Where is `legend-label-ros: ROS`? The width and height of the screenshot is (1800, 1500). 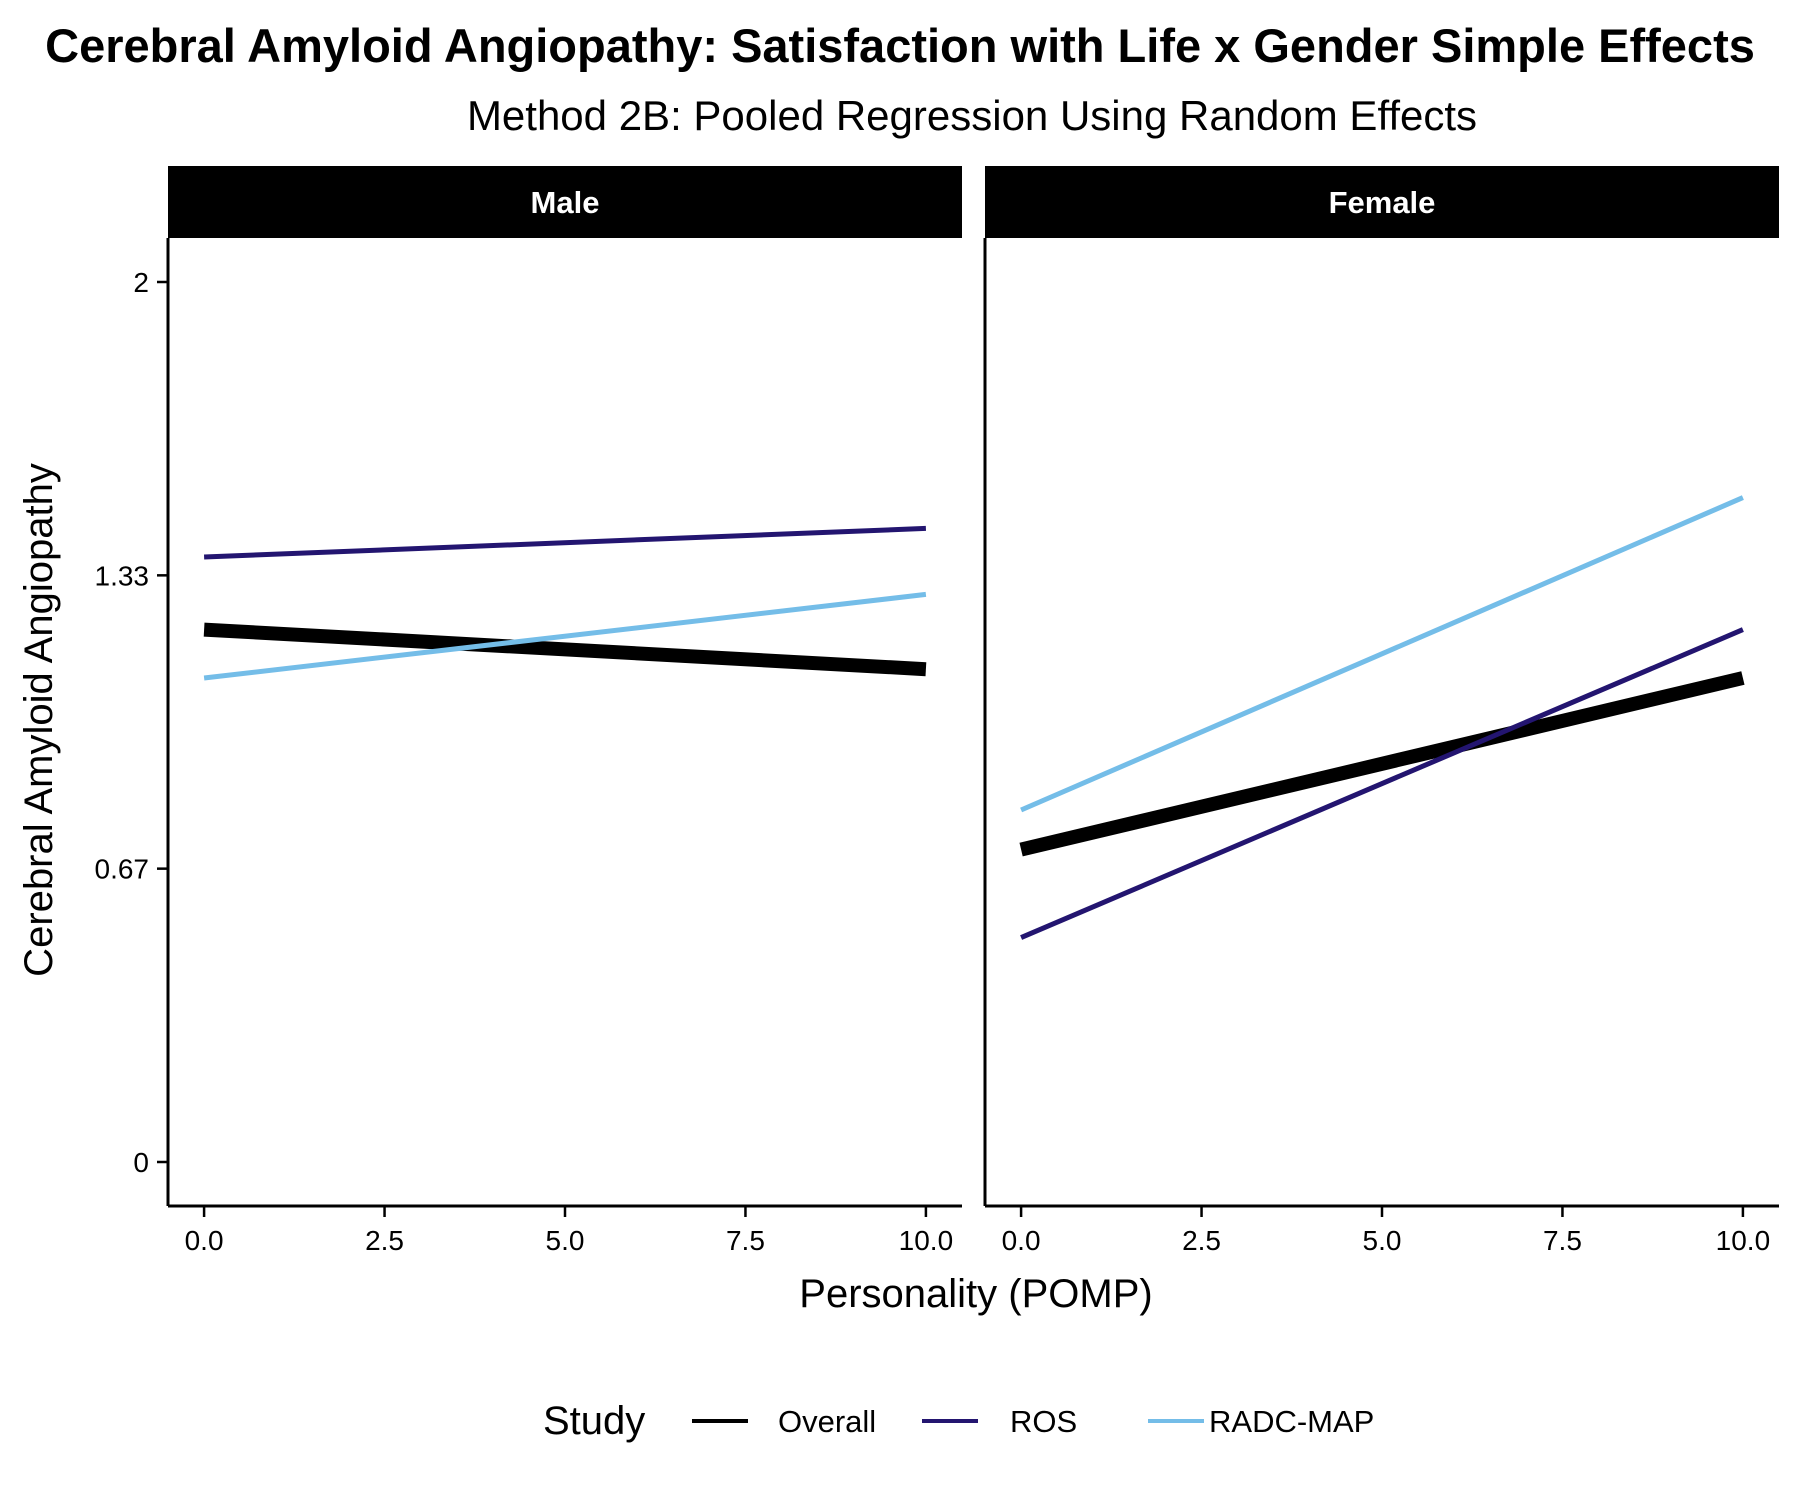
legend-label-ros: ROS is located at coordinates (1043, 1421).